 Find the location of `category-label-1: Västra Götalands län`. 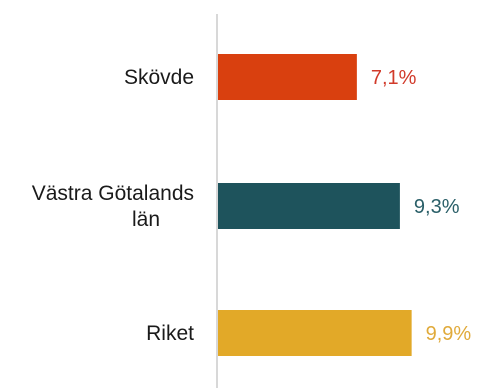

category-label-1: Västra Götalands län is located at coordinates (113, 206).